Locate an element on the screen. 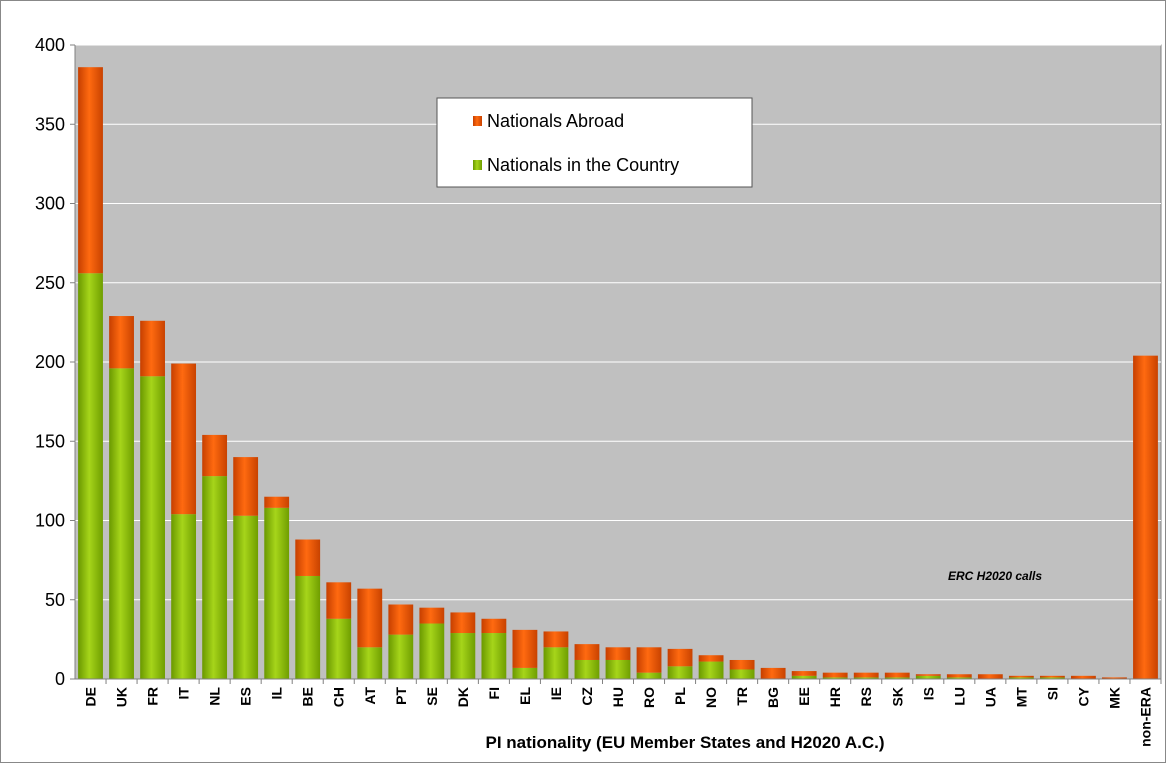  bar-in-country-es is located at coordinates (246, 597).